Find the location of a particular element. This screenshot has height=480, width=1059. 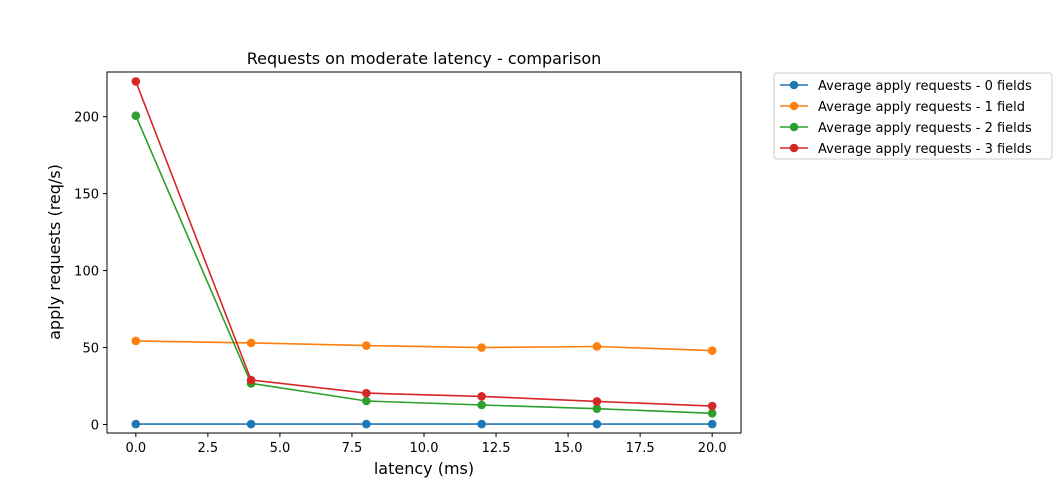

x-tick-label: 5.0 is located at coordinates (280, 448).